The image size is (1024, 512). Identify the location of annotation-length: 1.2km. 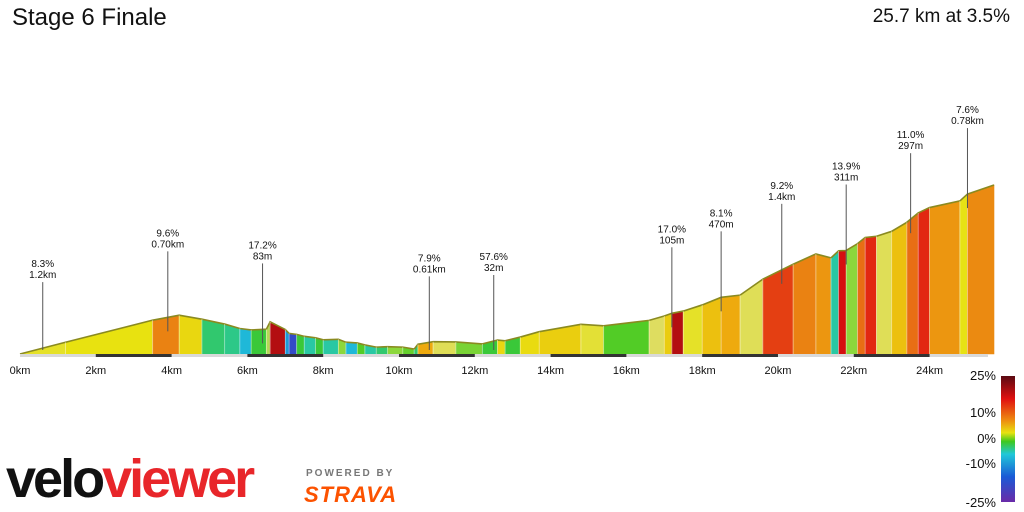
(42, 275).